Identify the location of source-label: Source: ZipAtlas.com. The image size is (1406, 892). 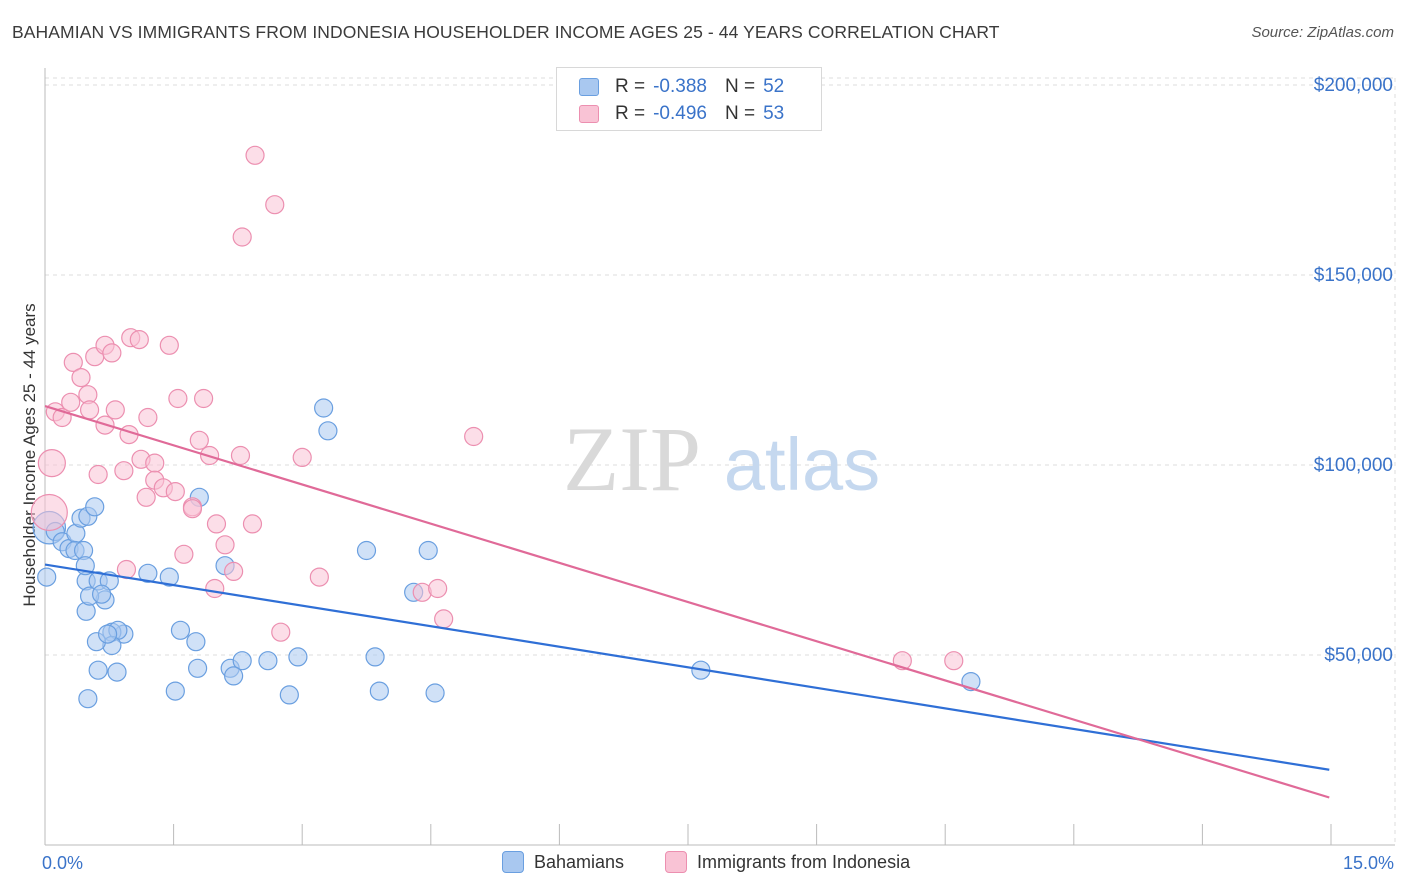
(1322, 32).